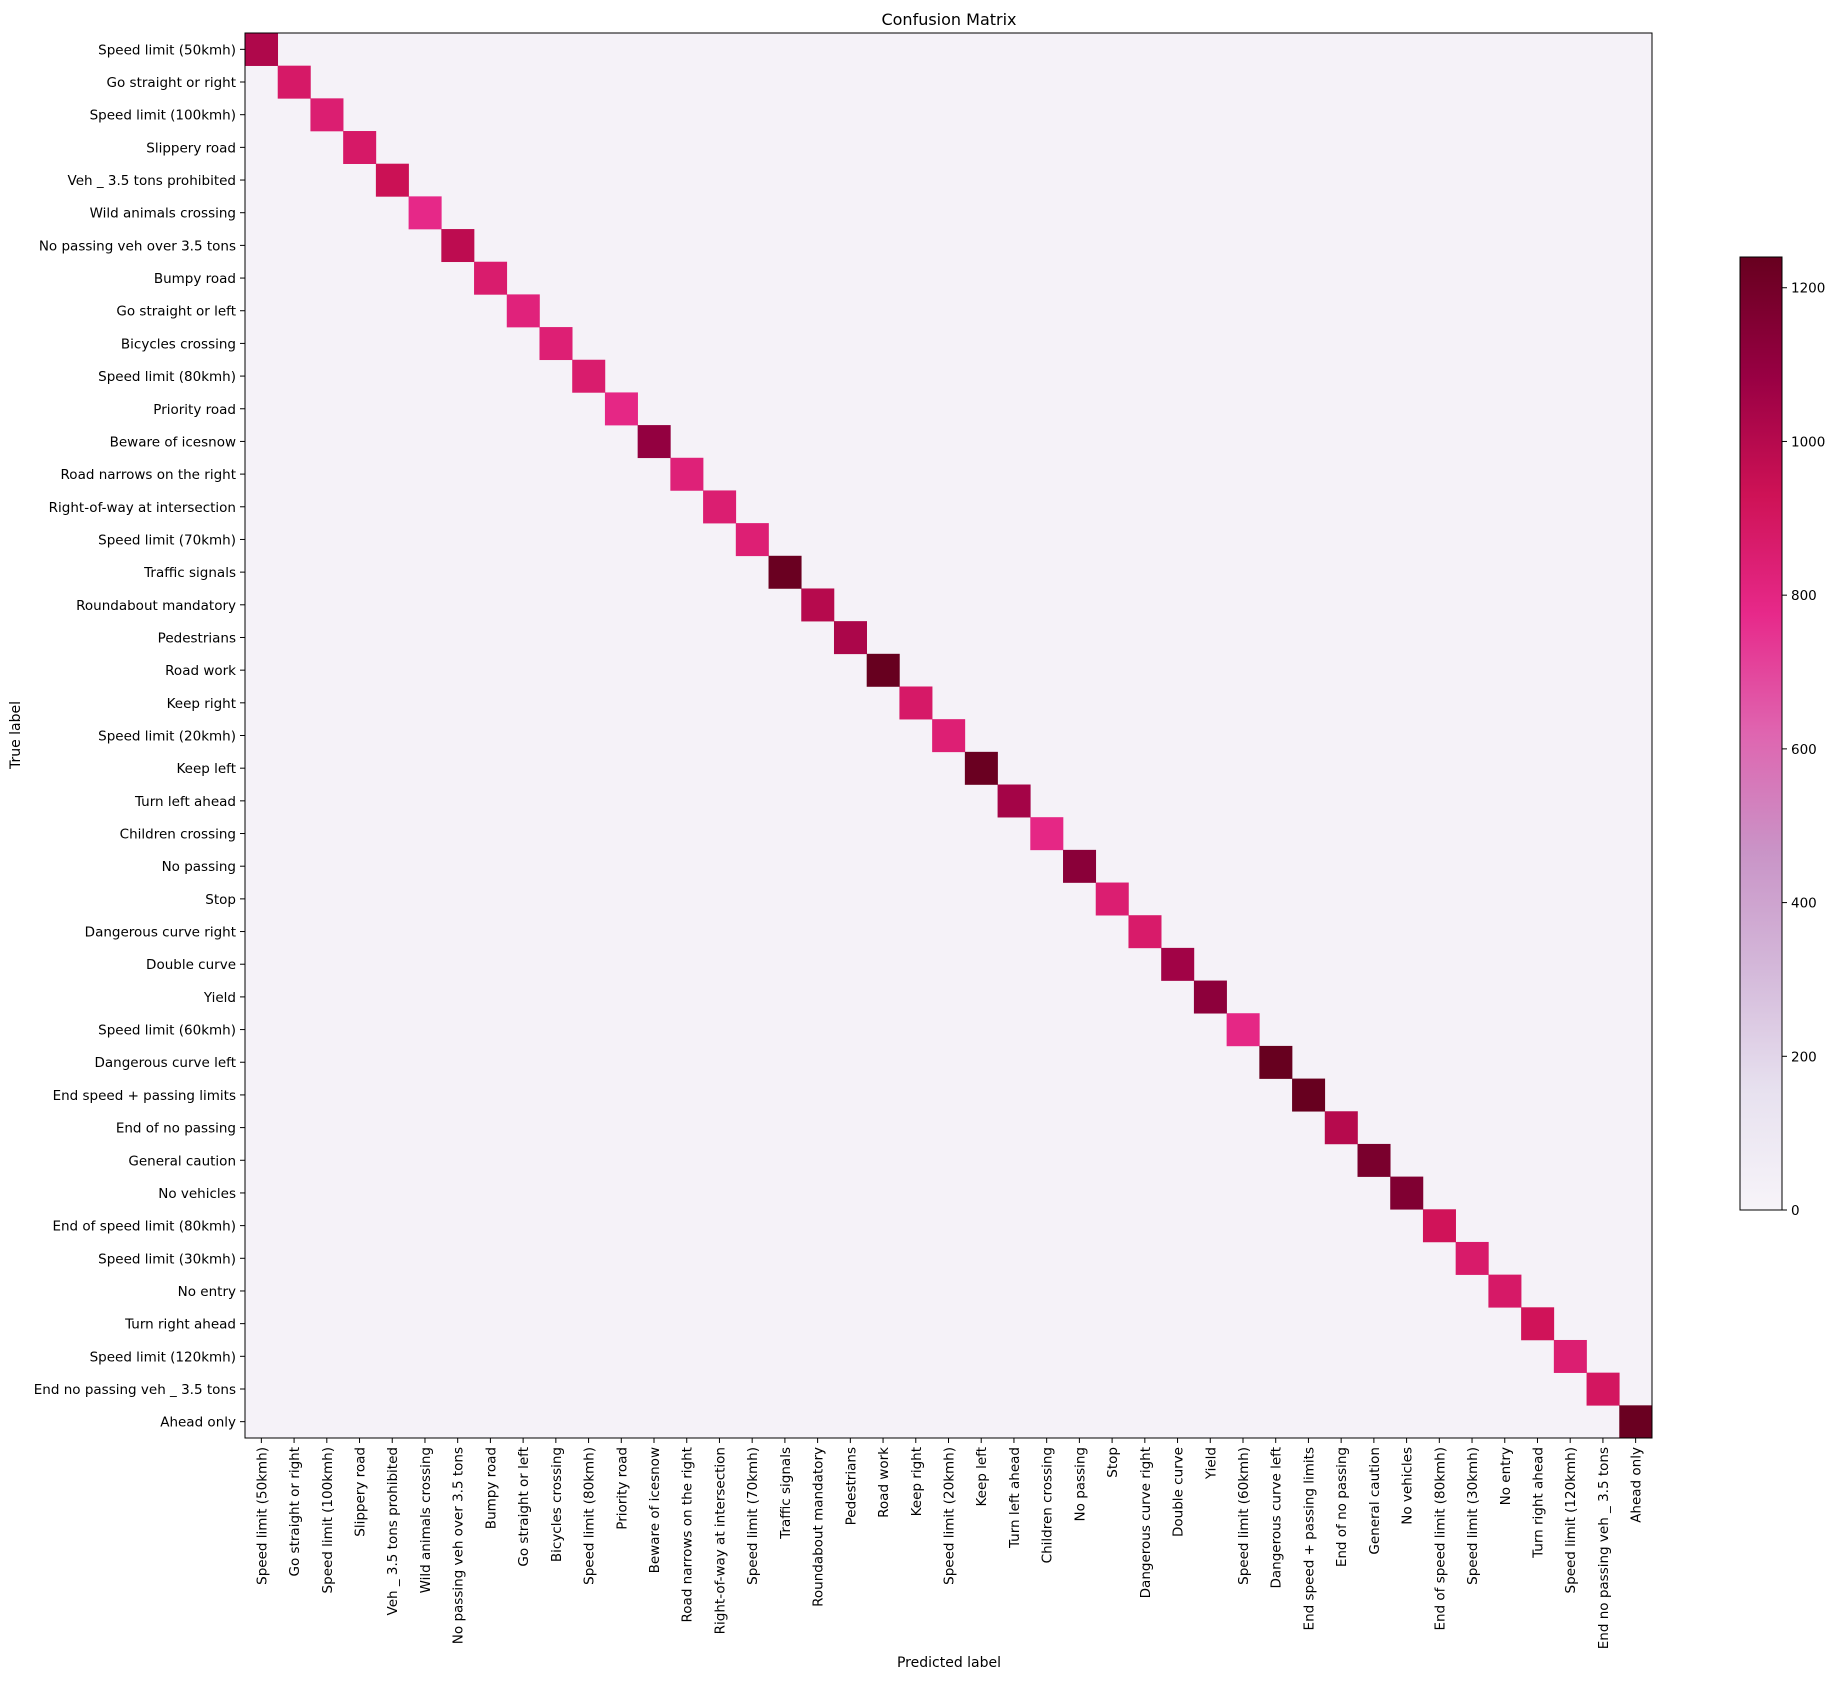 The height and width of the screenshot is (1681, 1839). Describe the element at coordinates (851, 1486) in the screenshot. I see `x-tick-label: Pedestrians` at that location.